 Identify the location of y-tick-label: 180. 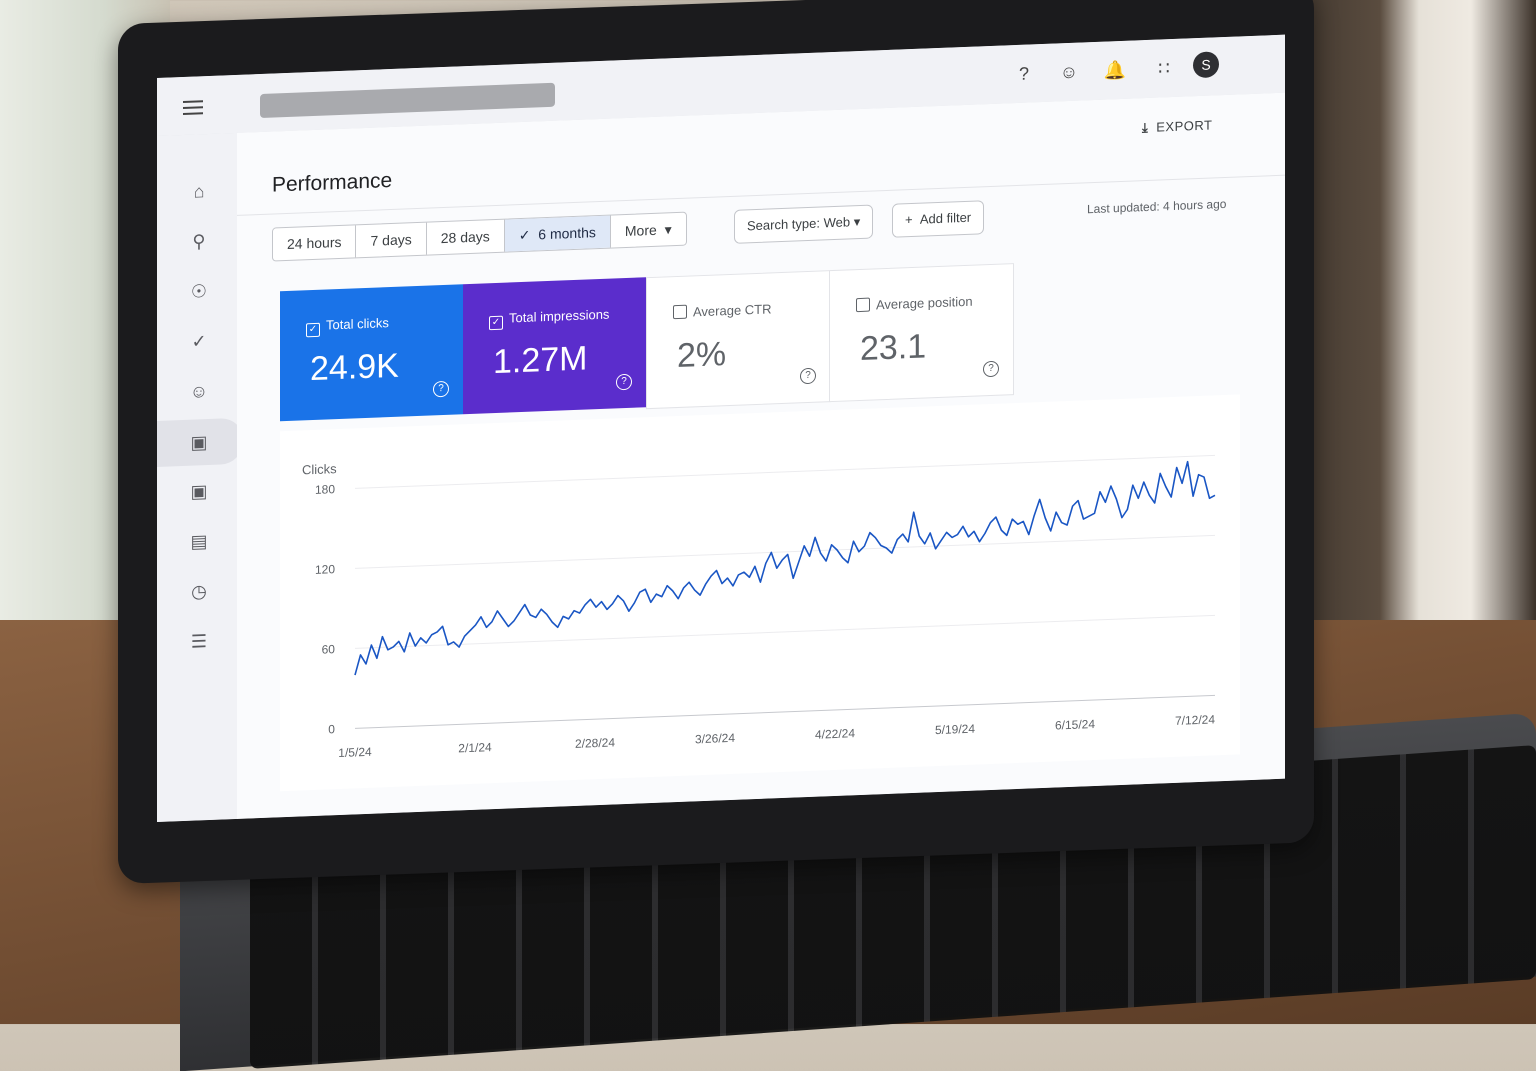
(325, 489).